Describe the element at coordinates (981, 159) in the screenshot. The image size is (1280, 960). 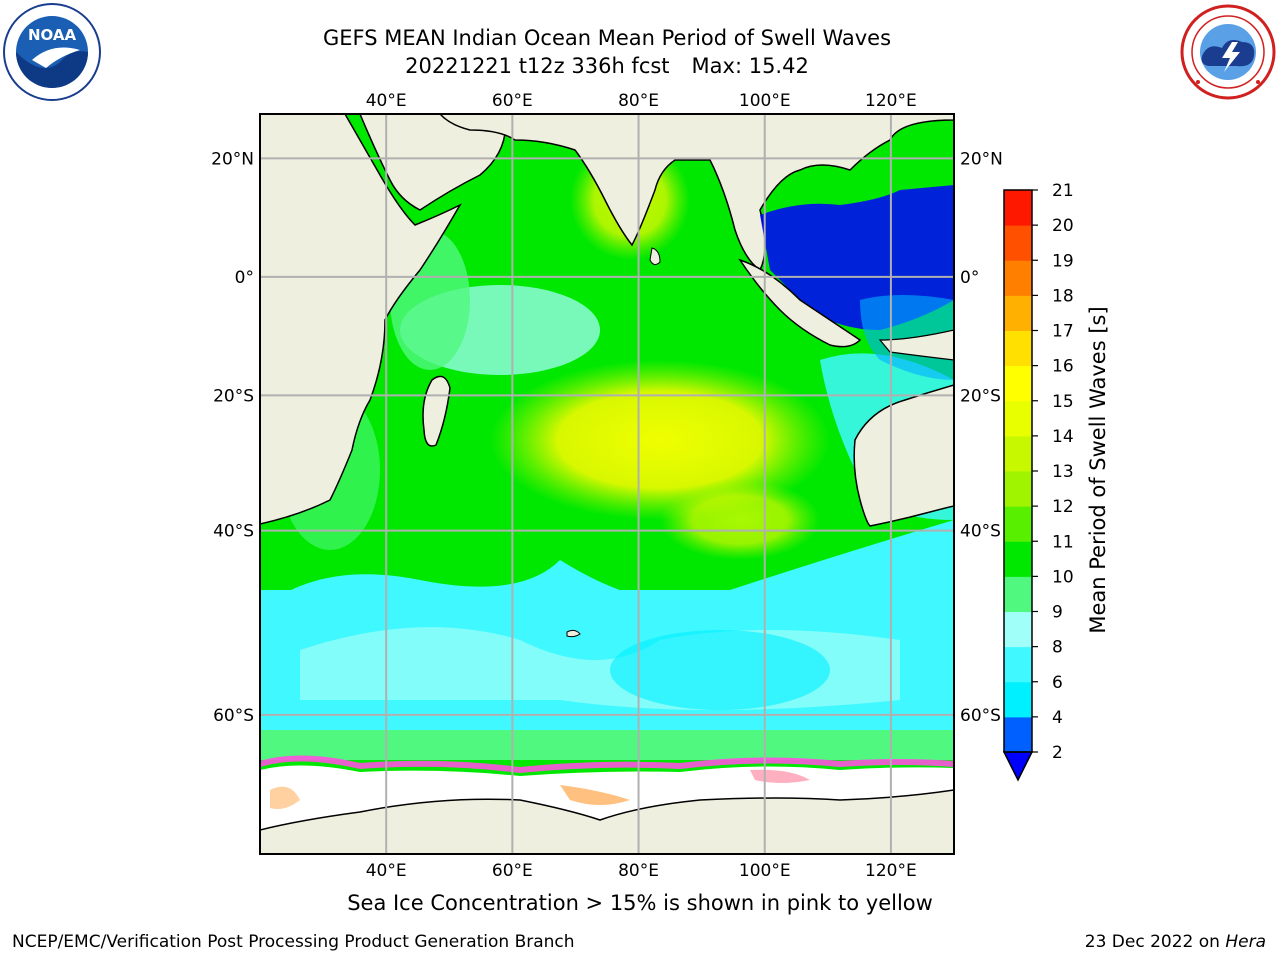
I see `lat-label-right: 20°N` at that location.